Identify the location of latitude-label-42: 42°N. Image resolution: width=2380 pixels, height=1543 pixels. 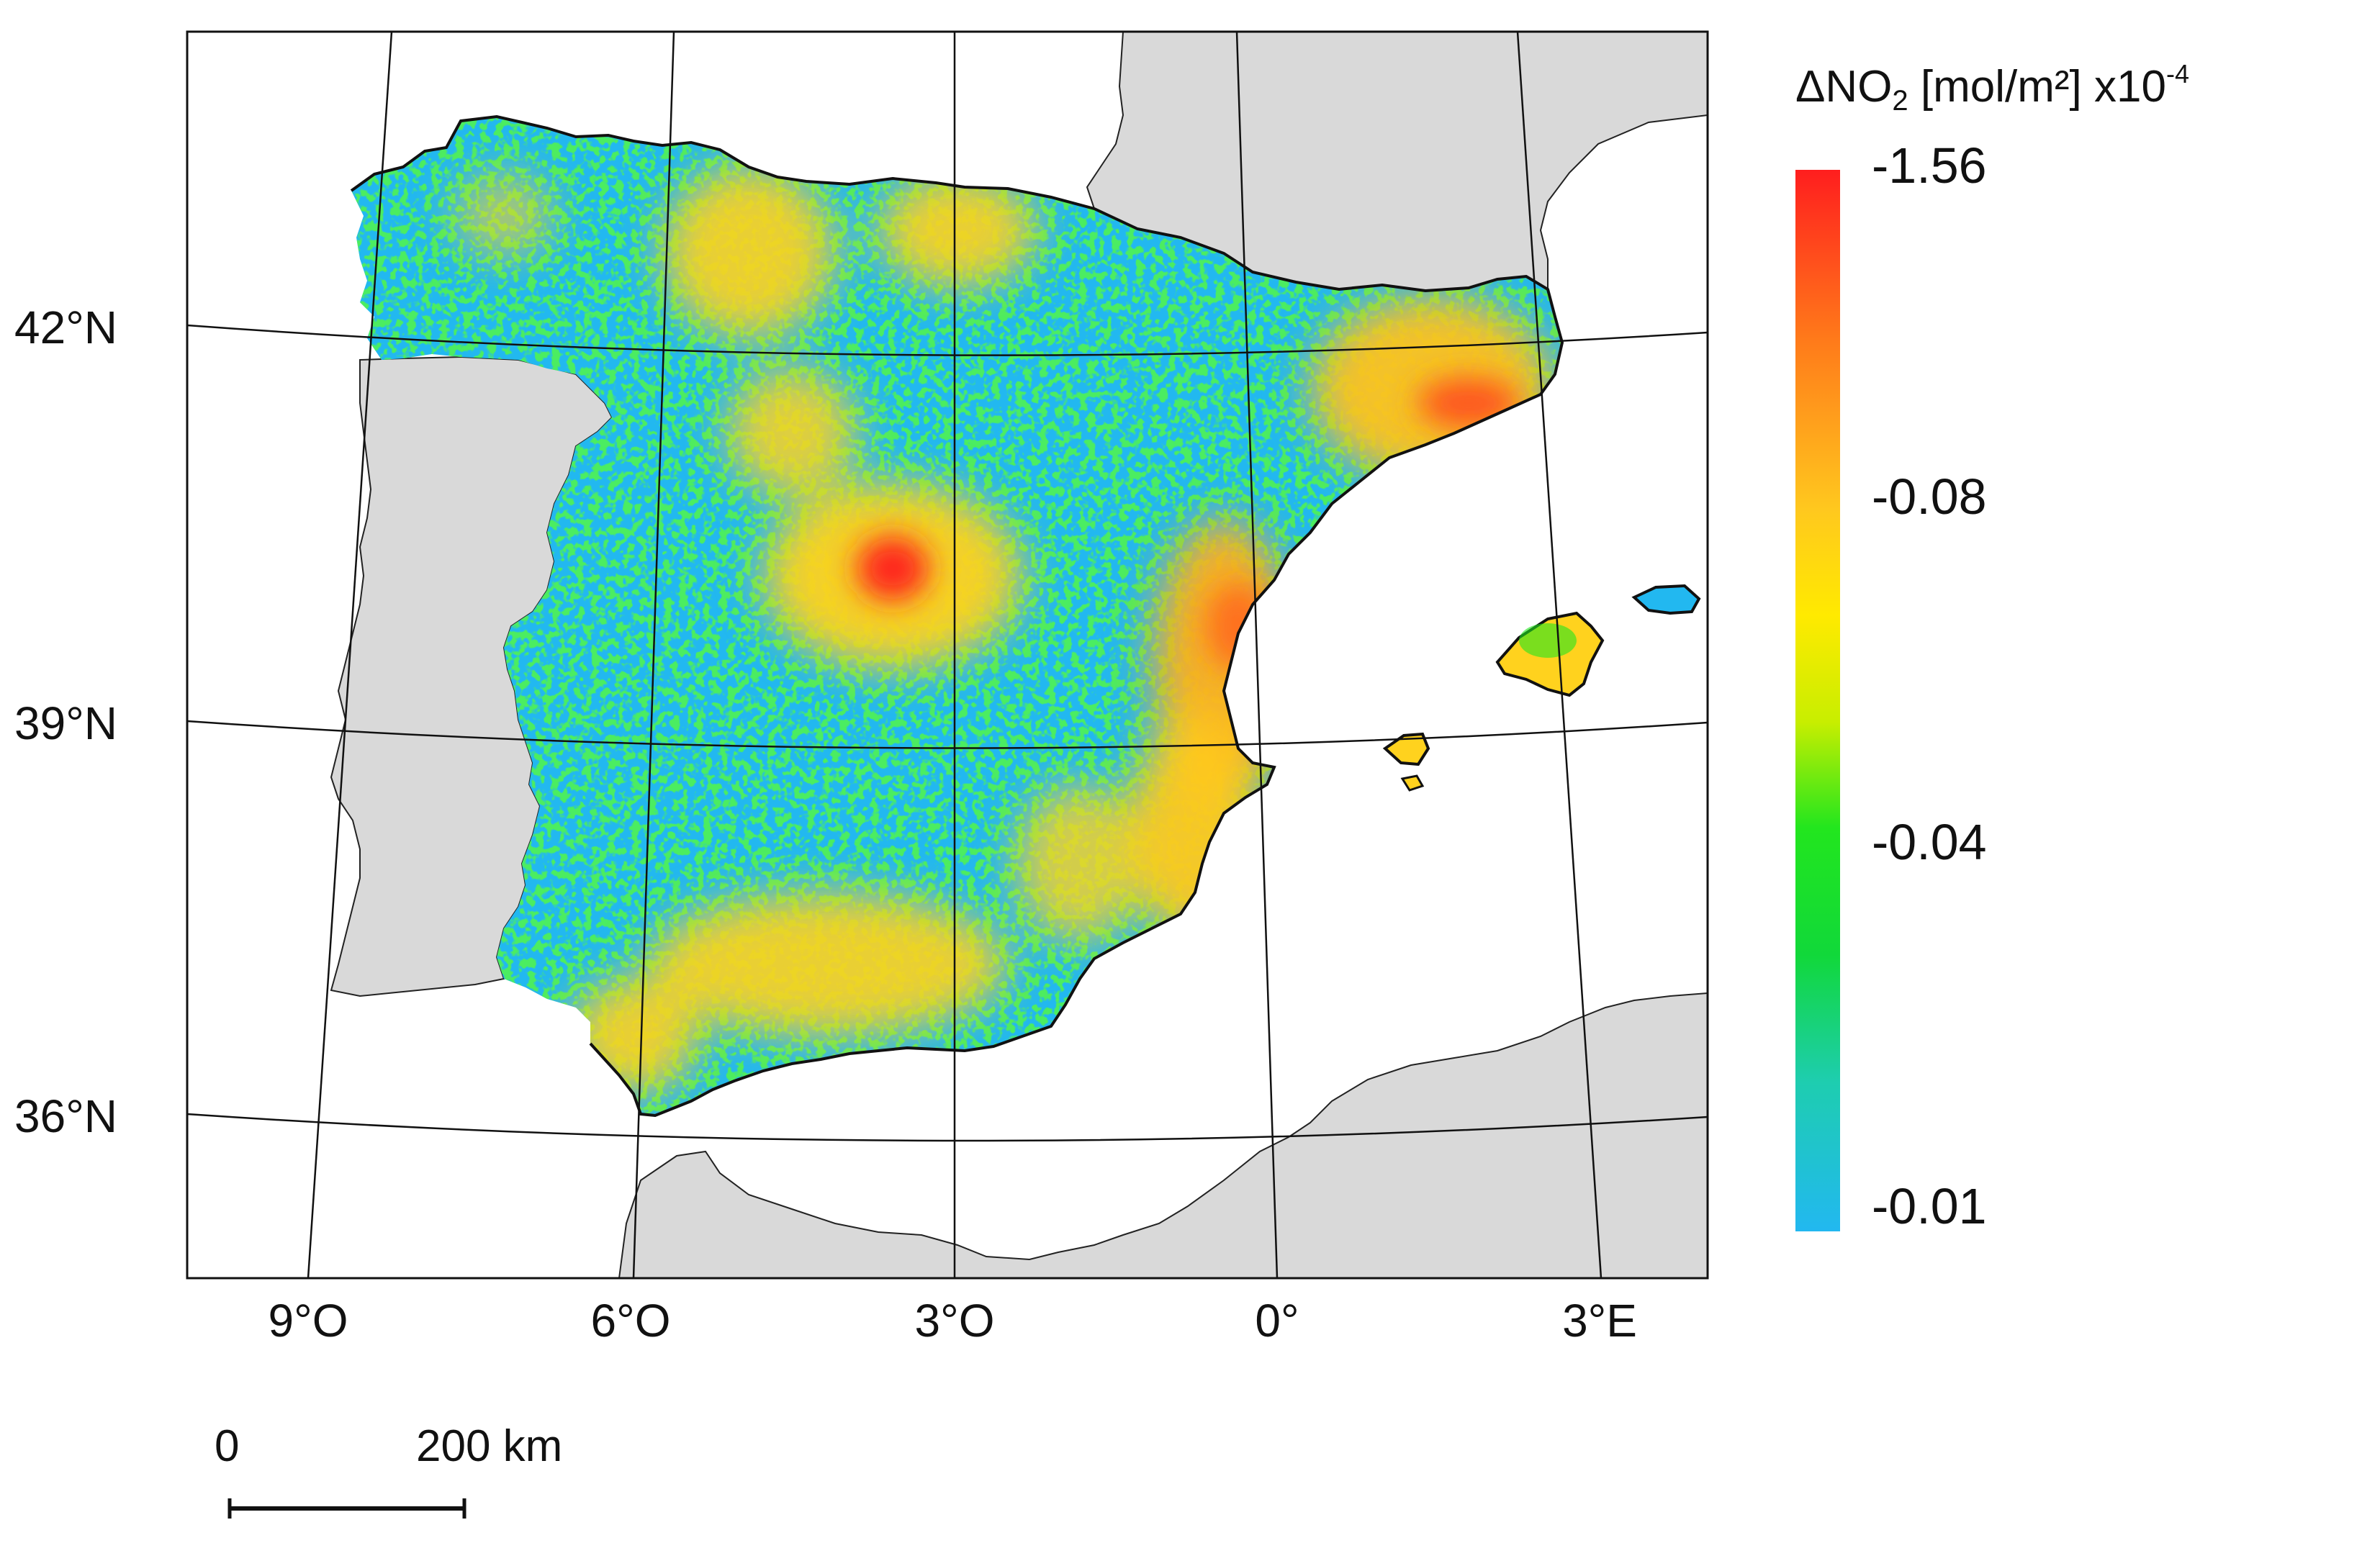
(65, 327).